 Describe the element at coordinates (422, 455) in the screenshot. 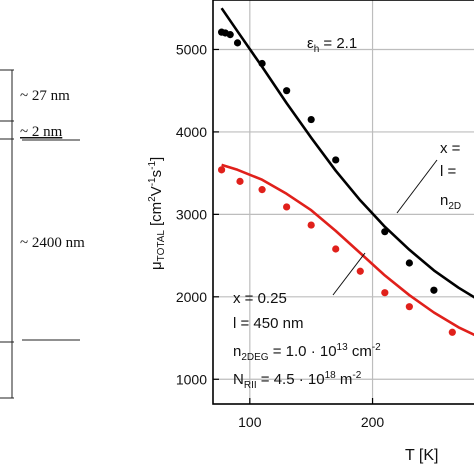

I see `x-axis-label: T [K]` at that location.